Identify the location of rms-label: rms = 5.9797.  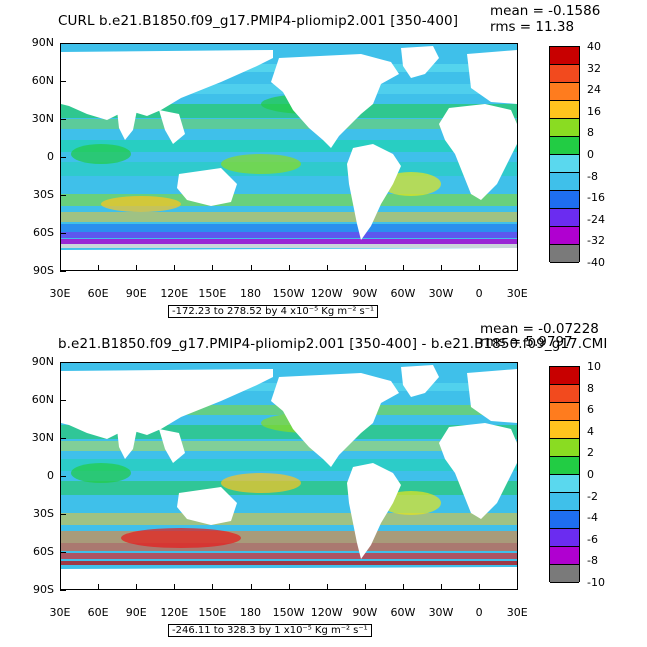
(526, 342).